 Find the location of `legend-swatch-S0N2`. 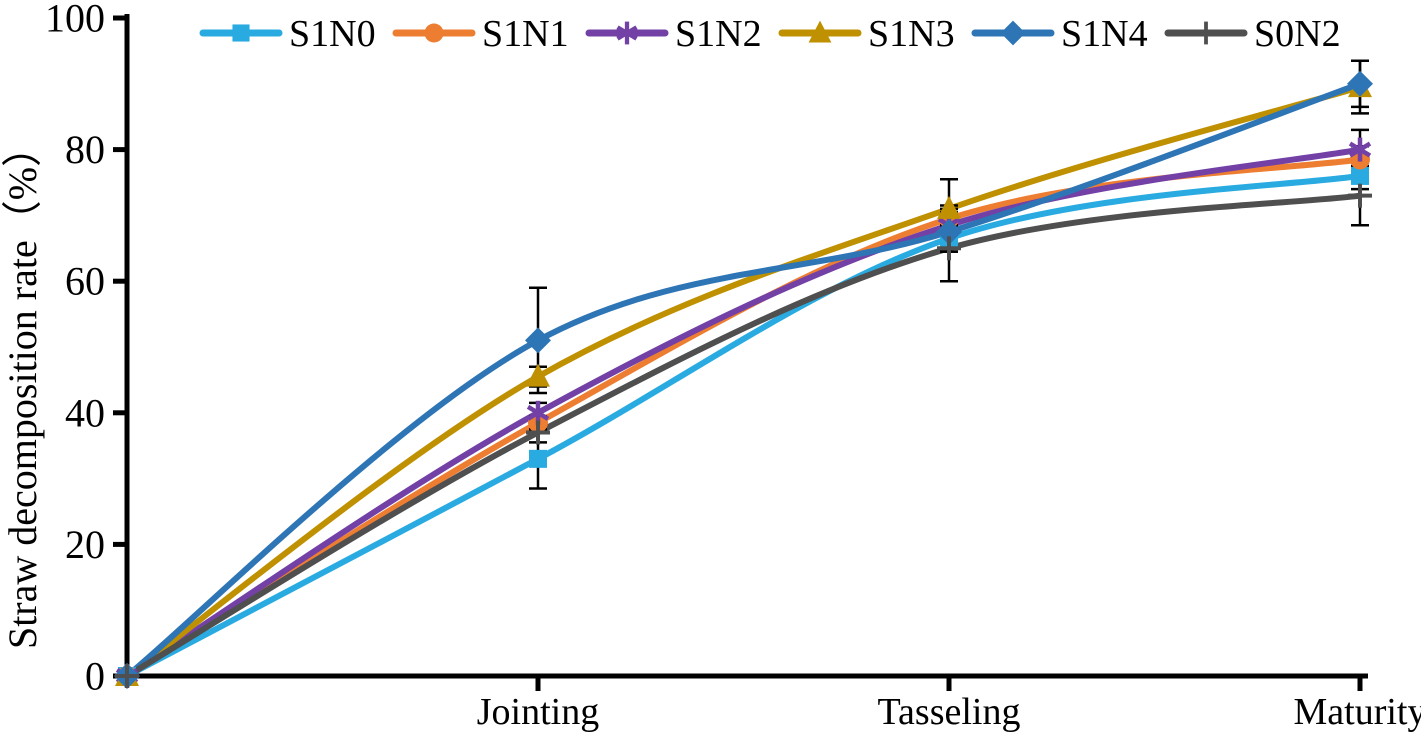

legend-swatch-S0N2 is located at coordinates (1206, 33).